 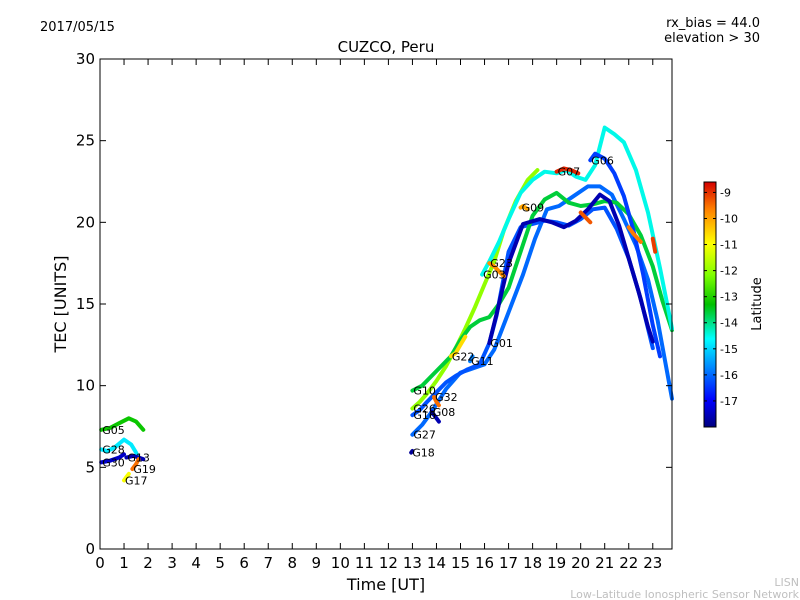 I want to click on label-g32: G32, so click(x=446, y=397).